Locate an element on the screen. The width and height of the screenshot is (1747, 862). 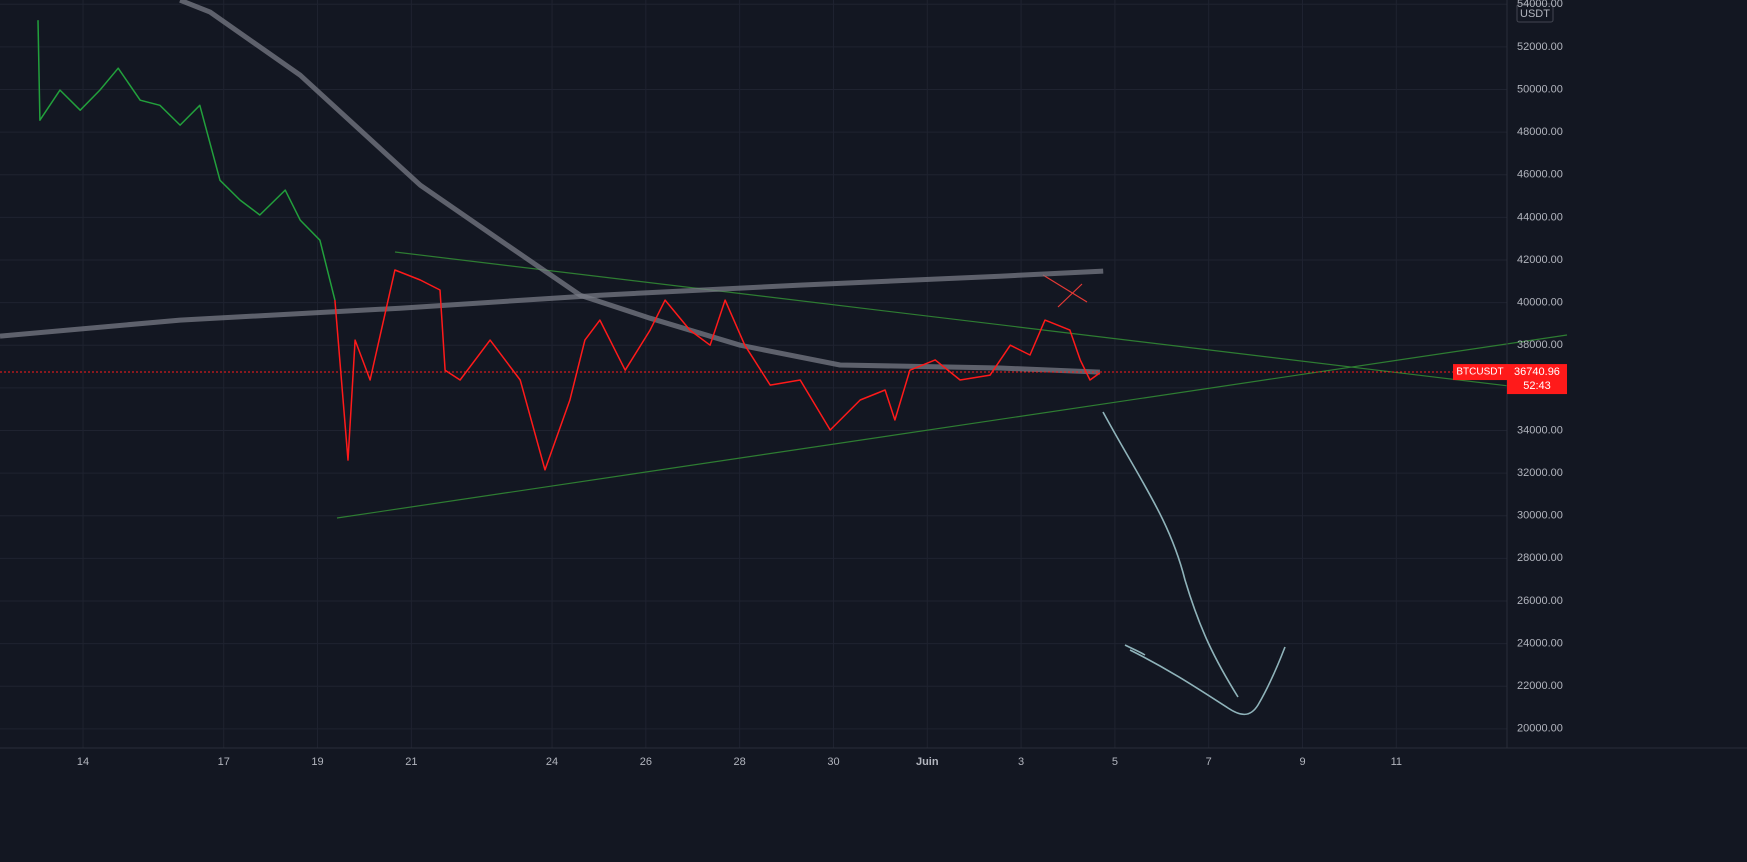
x-tick-label: 7 is located at coordinates (1209, 762).